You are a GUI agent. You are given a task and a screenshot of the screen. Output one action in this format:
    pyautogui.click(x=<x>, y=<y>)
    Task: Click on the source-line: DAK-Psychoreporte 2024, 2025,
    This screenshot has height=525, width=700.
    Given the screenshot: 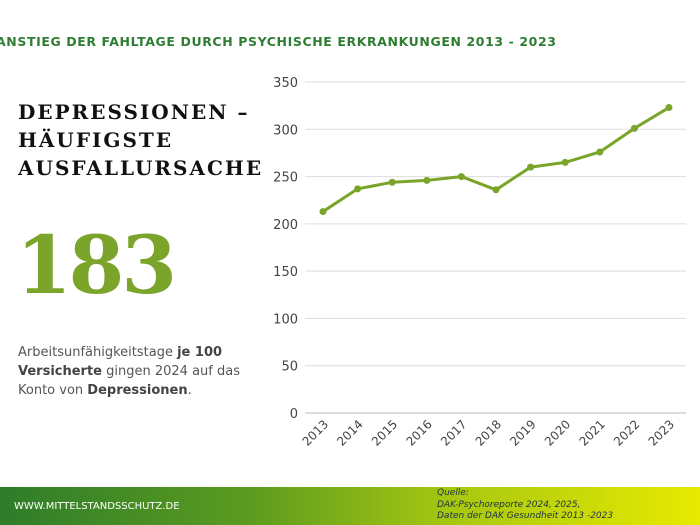 What is the action you would take?
    pyautogui.click(x=509, y=504)
    